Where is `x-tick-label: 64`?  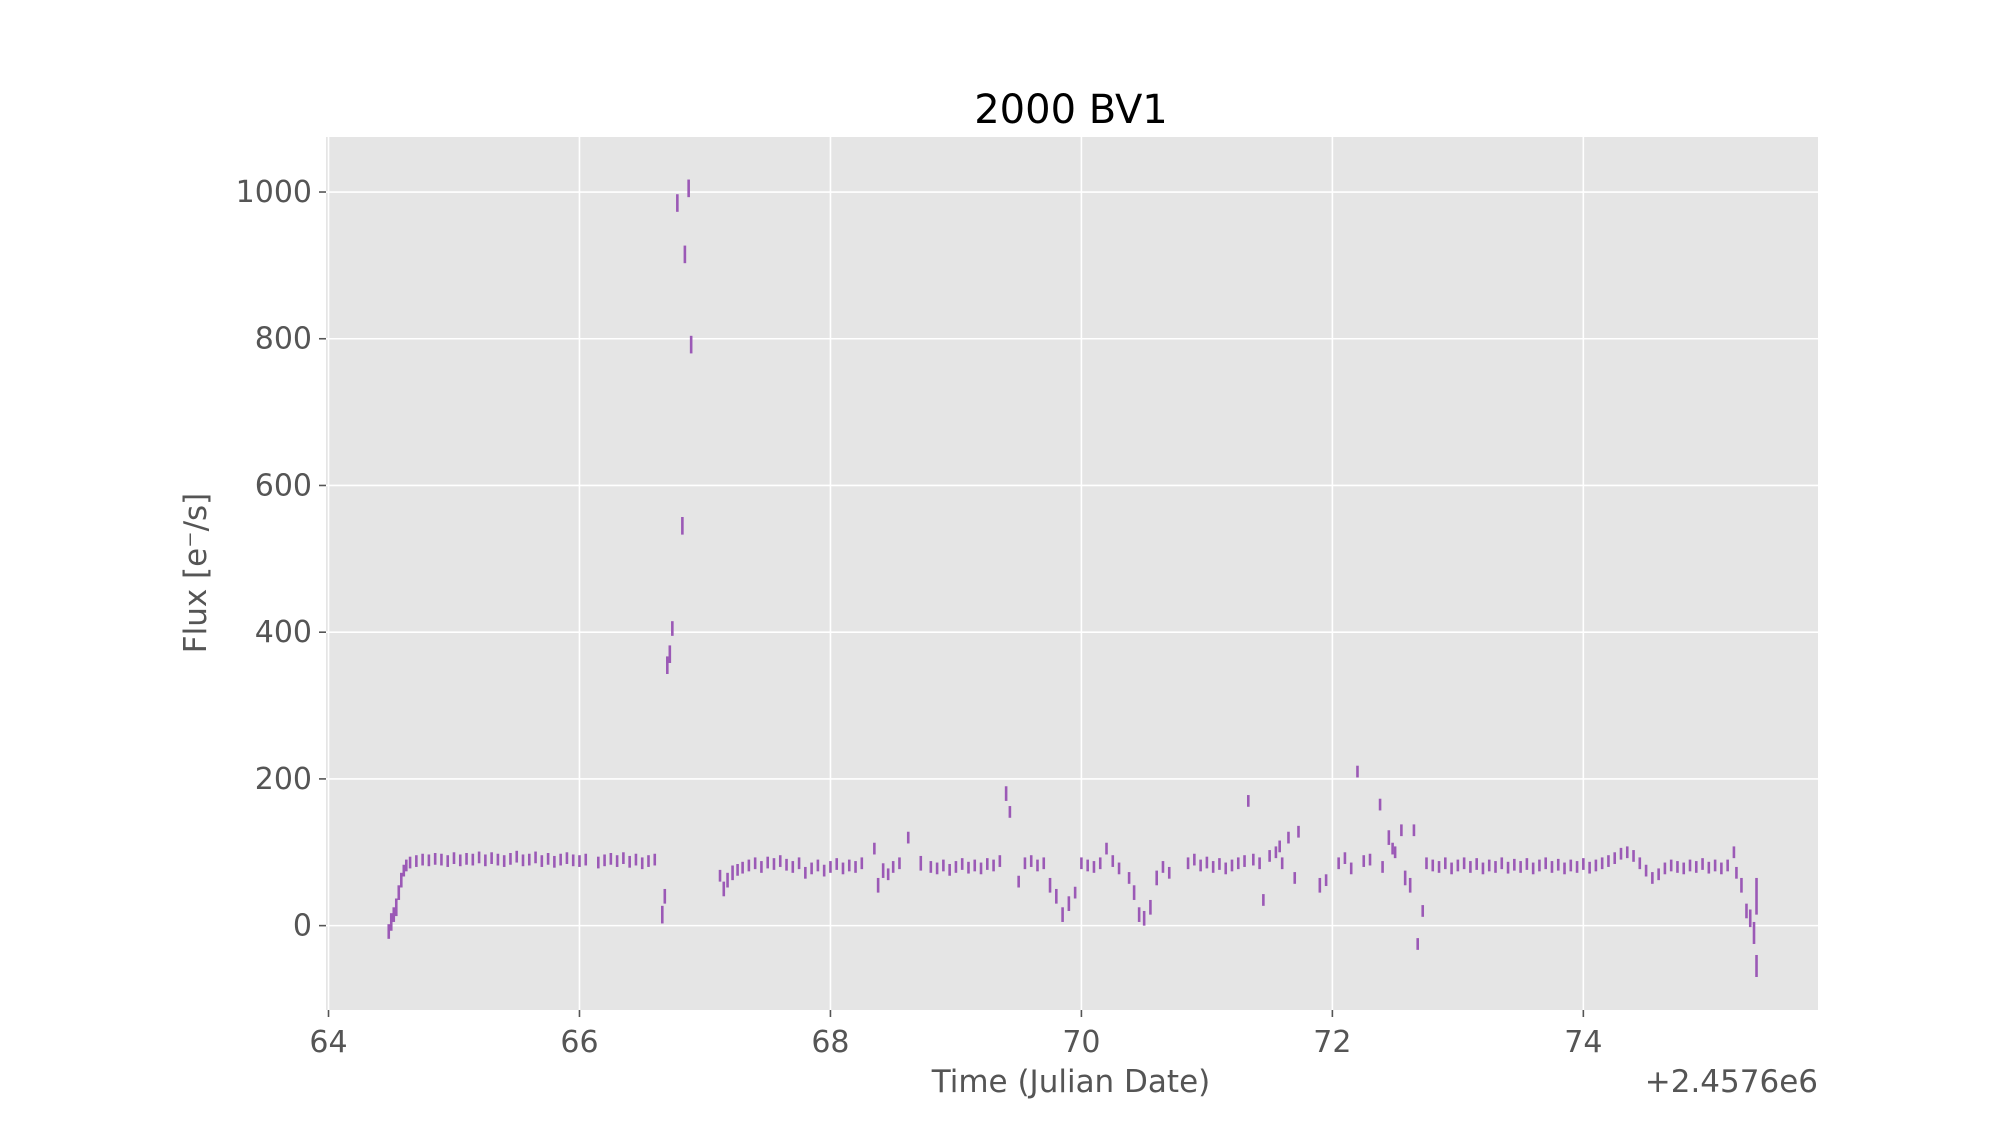 x-tick-label: 64 is located at coordinates (328, 1042).